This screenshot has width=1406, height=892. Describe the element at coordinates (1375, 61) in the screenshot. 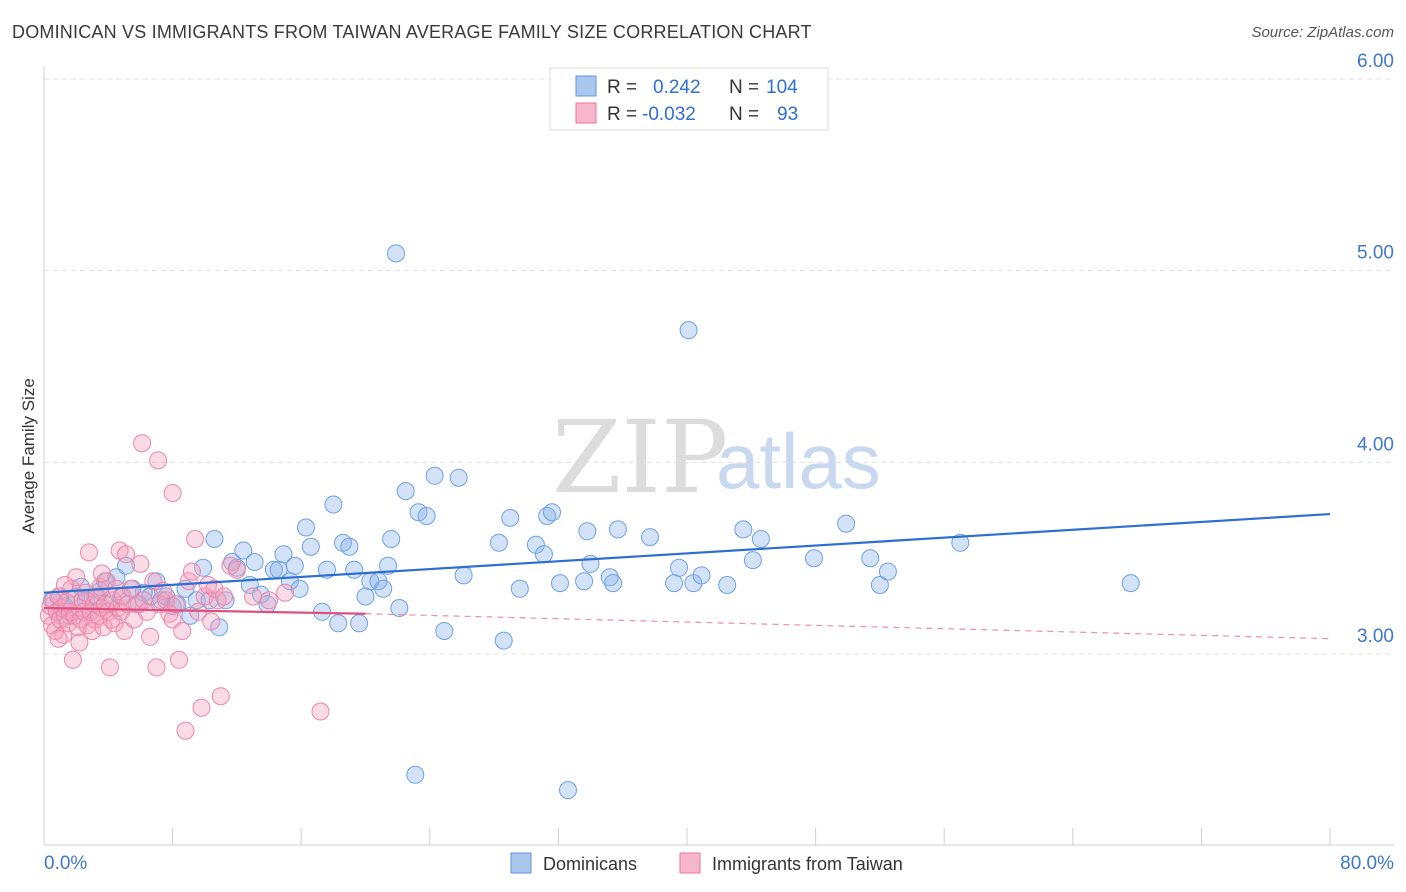

I see `y-tick-label-3: 6.00` at that location.